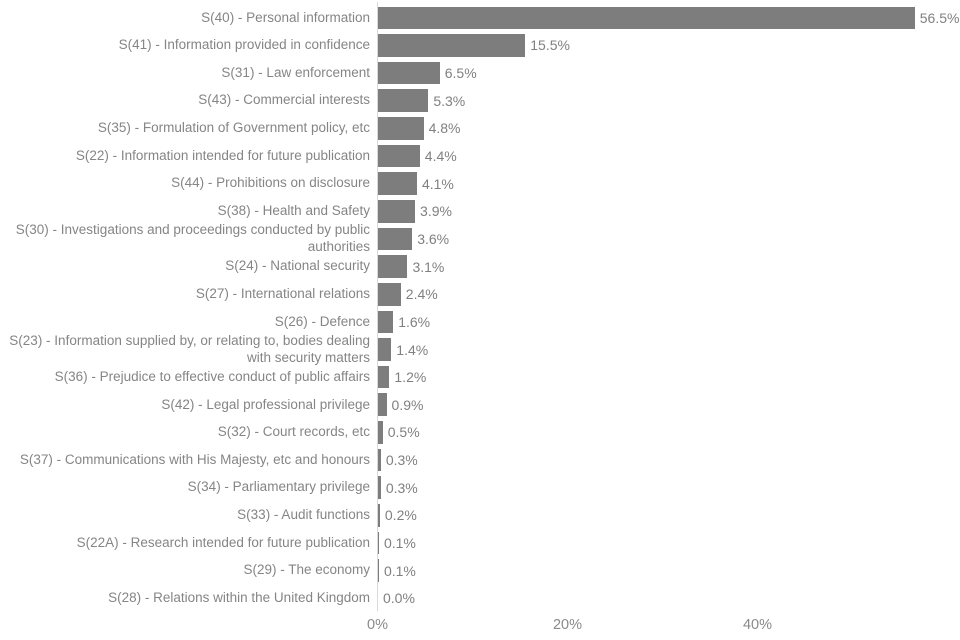 The height and width of the screenshot is (640, 960). Describe the element at coordinates (480, 626) in the screenshot. I see `x-axis: 0% 20% 40%` at that location.